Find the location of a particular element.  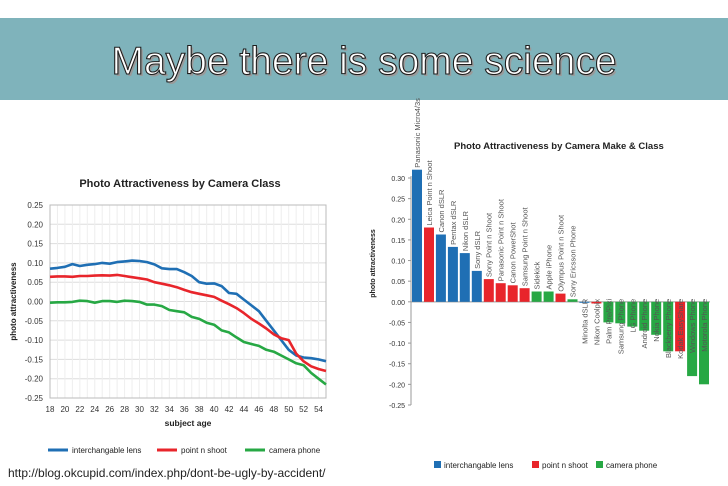

bar-label: Minolta dSLR is located at coordinates (584, 321).